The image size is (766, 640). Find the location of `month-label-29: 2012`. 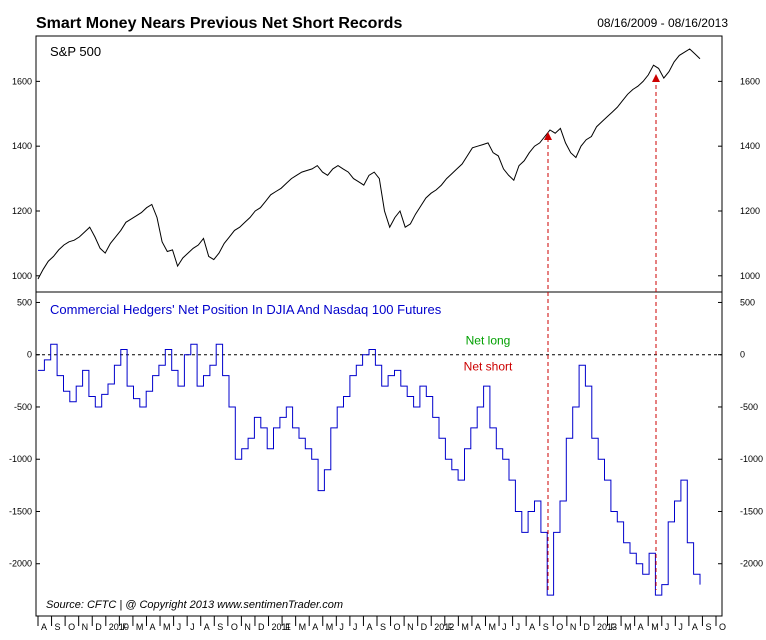

month-label-29: 2012 is located at coordinates (444, 627).